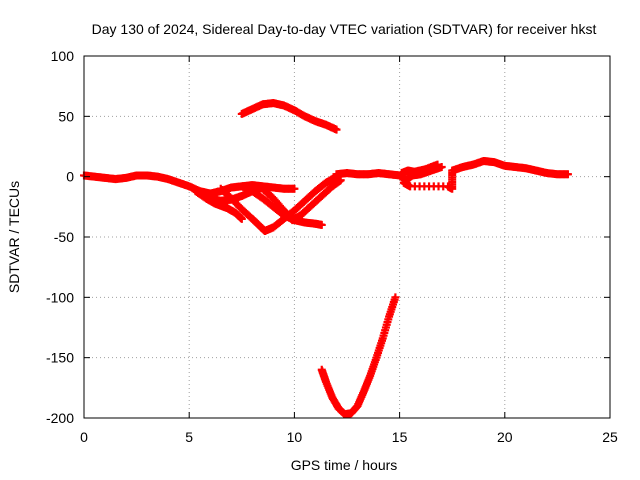 This screenshot has height=480, width=640. What do you see at coordinates (610, 437) in the screenshot?
I see `x-tick-label: 25` at bounding box center [610, 437].